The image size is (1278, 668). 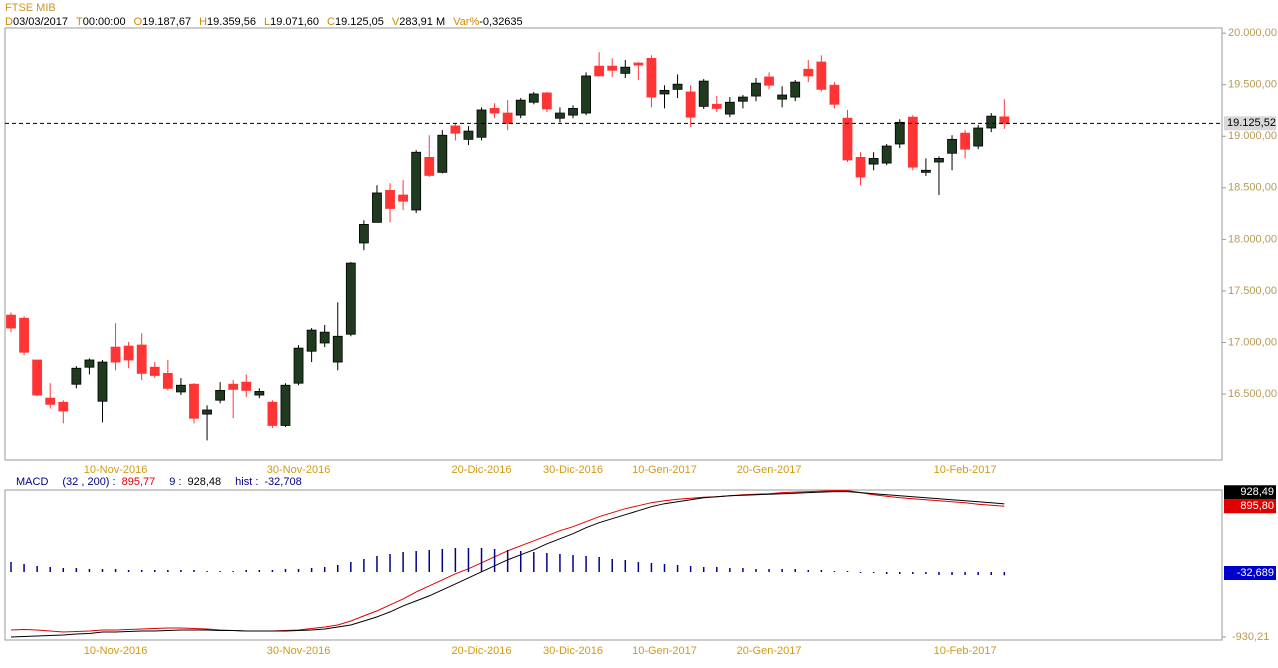 I want to click on y-tick-label: 20.000,00, so click(x=1252, y=33).